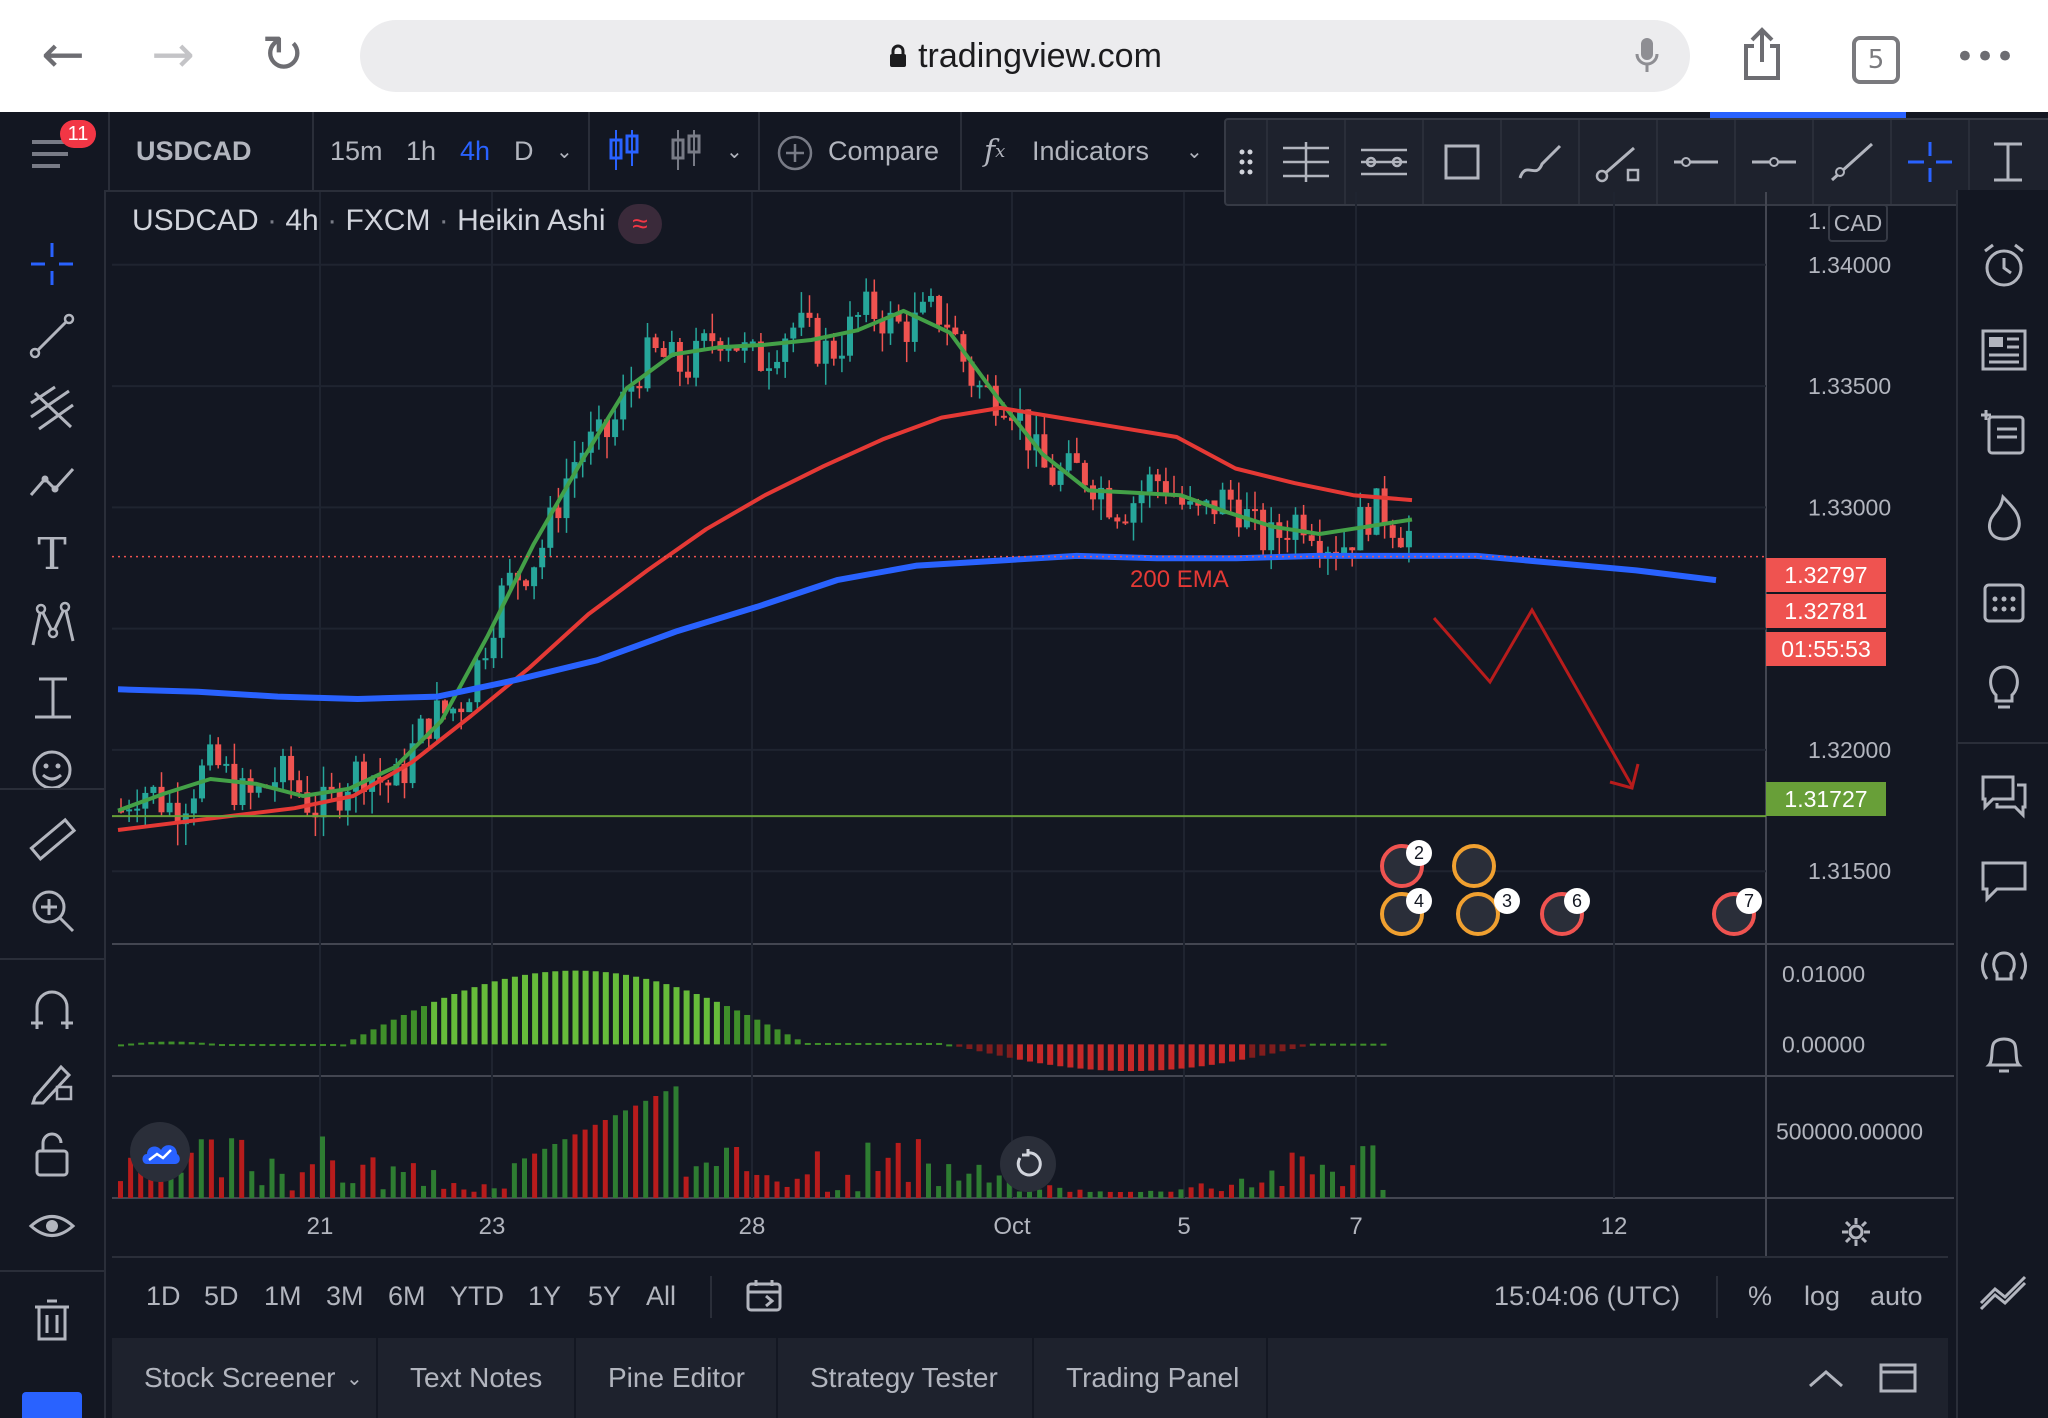 The height and width of the screenshot is (1418, 2048). What do you see at coordinates (345, 1295) in the screenshot?
I see `range-3m: 3M` at bounding box center [345, 1295].